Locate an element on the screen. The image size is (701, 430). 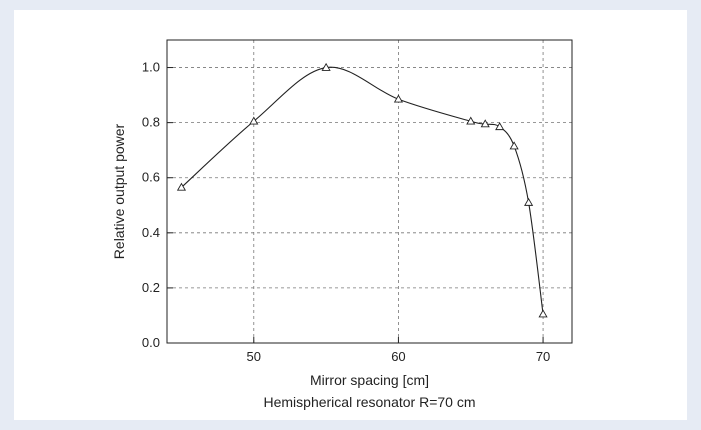
x-axis-label: Mirror spacing [cm] is located at coordinates (369, 380).